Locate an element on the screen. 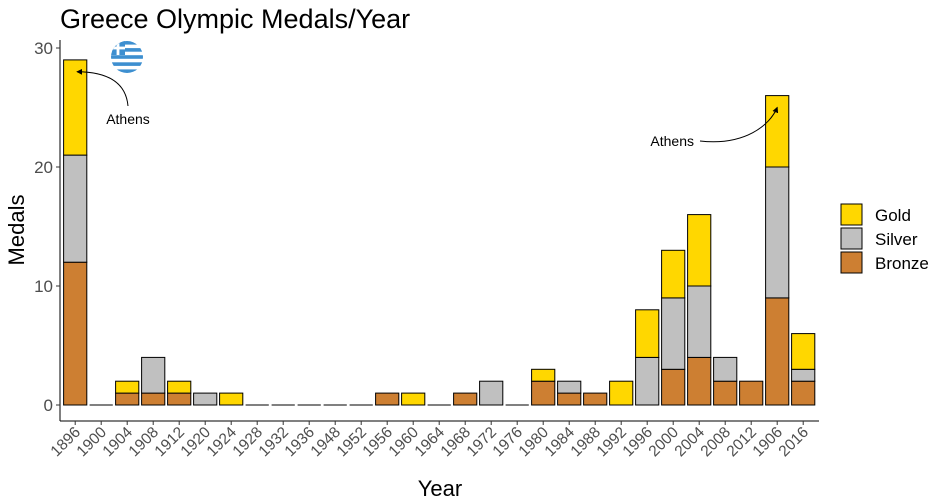 The width and height of the screenshot is (945, 504). bar-silver-2008 is located at coordinates (725, 369).